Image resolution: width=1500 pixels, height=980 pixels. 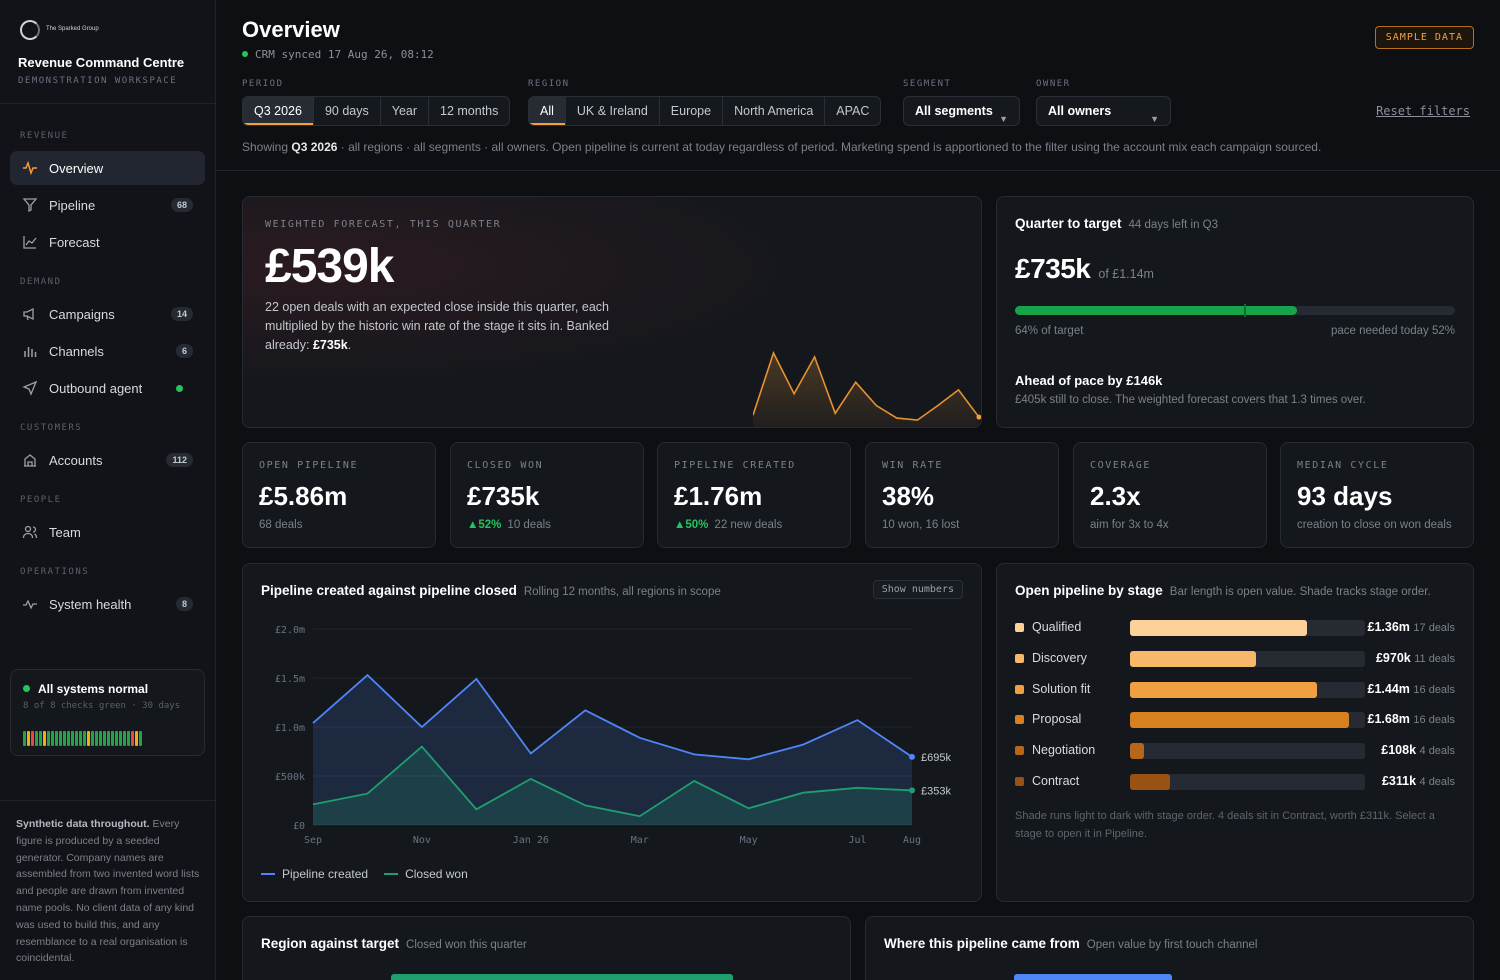 I want to click on stage-name: Negotiation, so click(x=1064, y=750).